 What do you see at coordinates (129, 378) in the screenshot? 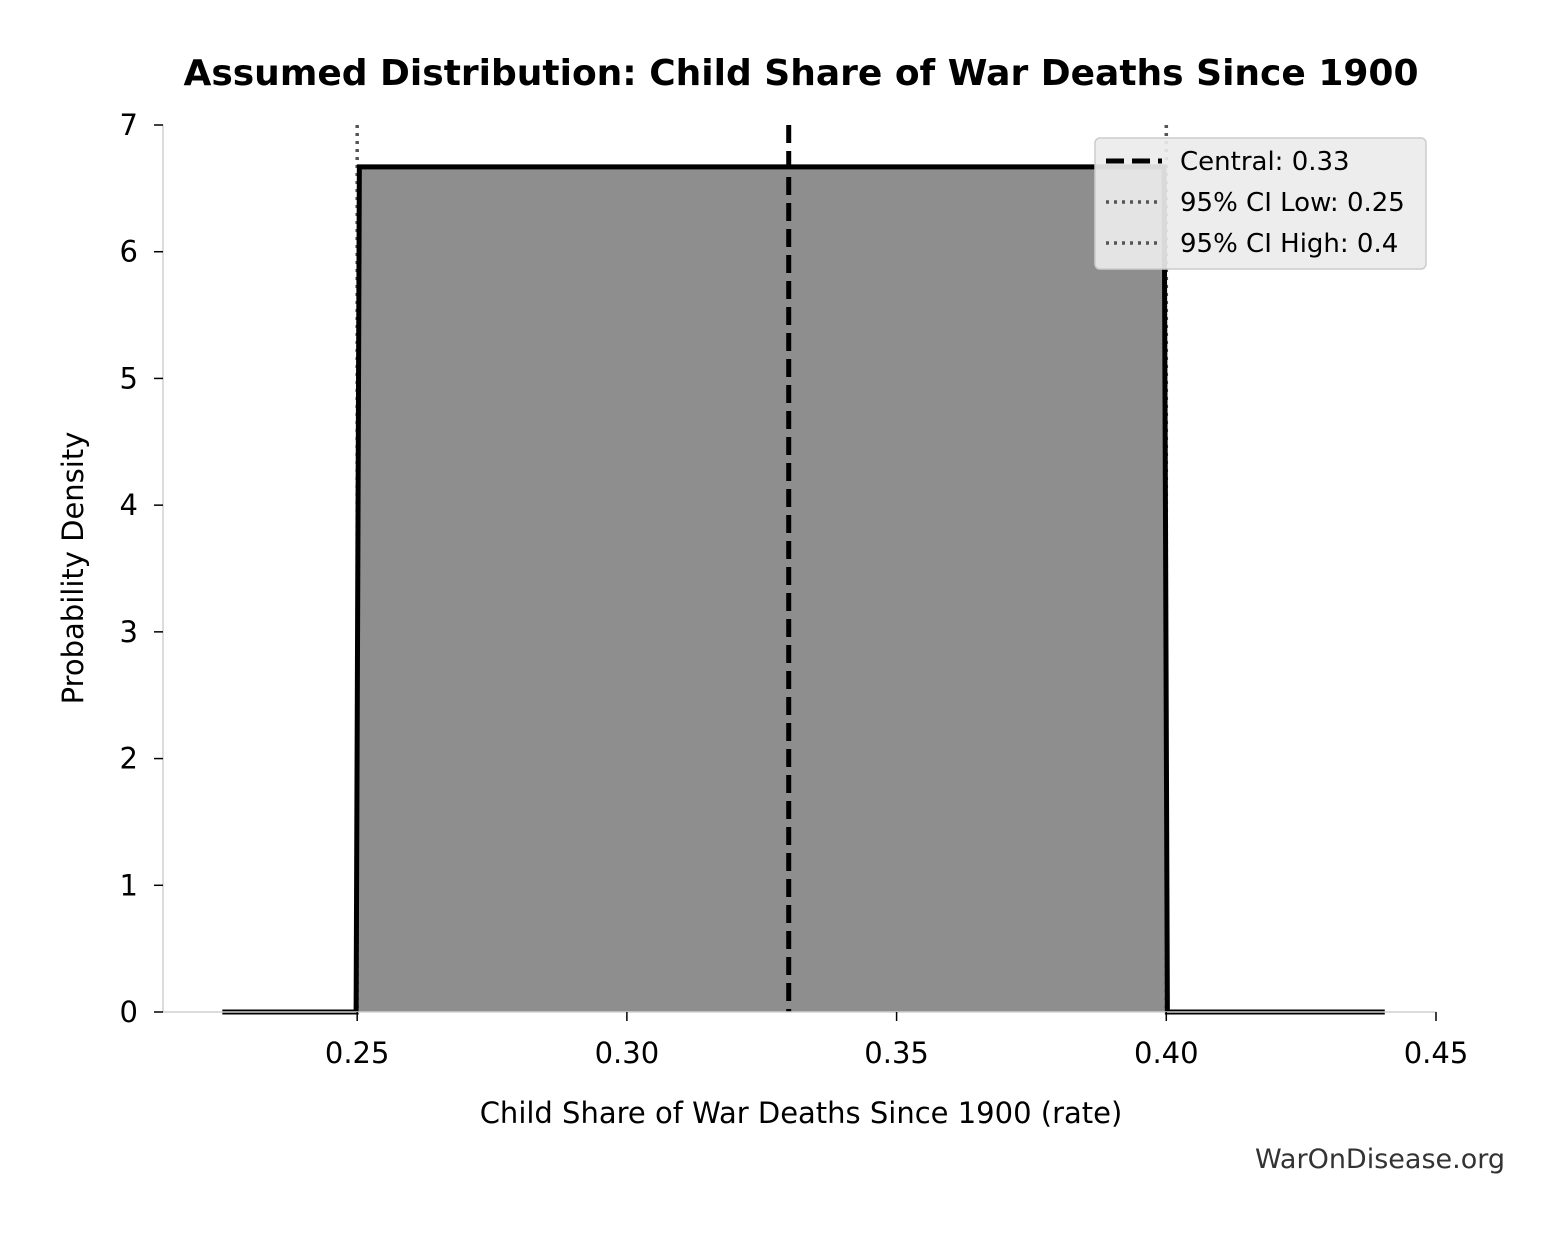
I see `y-tick-label: 5` at bounding box center [129, 378].